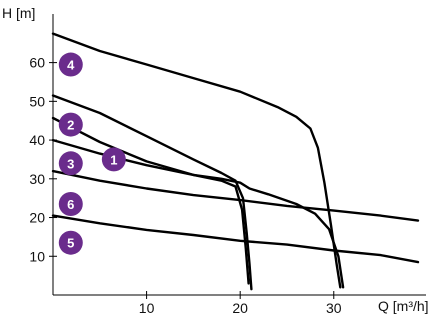 The height and width of the screenshot is (320, 435). Describe the element at coordinates (37, 63) in the screenshot. I see `y-tick-label: 60` at that location.